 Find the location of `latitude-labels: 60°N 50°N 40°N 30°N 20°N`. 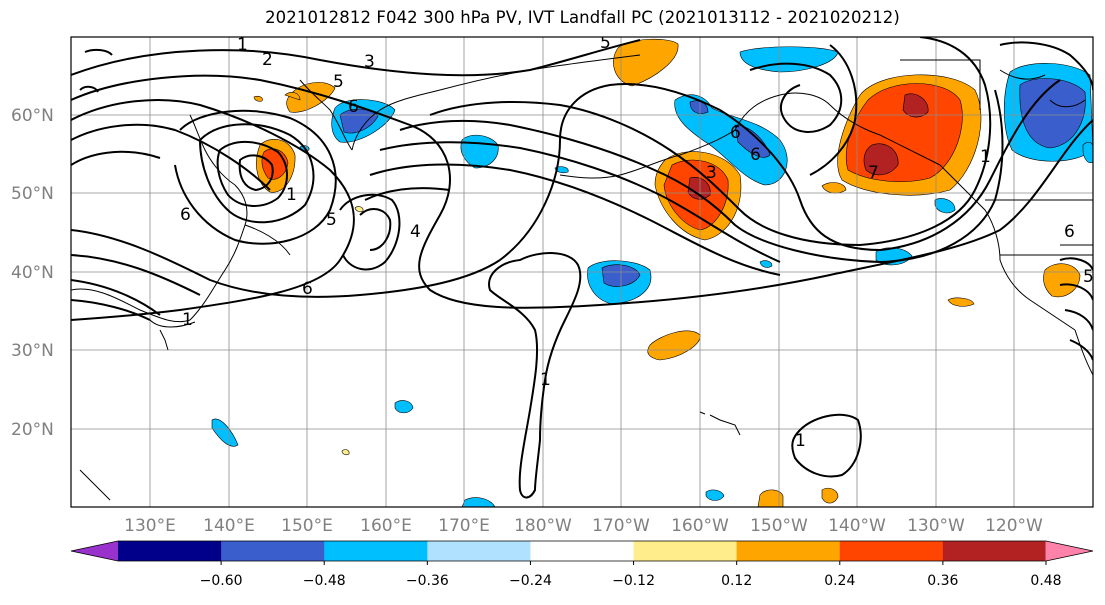

latitude-labels: 60°N 50°N 40°N 30°N 20°N is located at coordinates (32, 273).